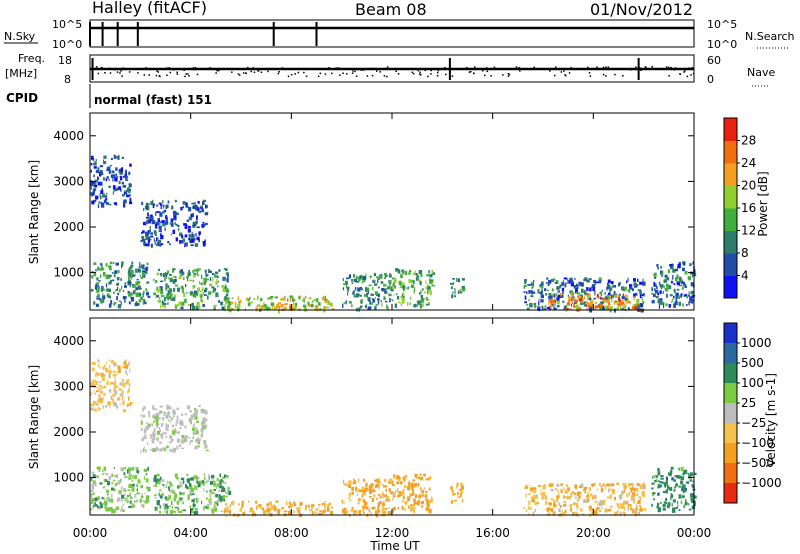 This screenshot has width=800, height=554. I want to click on power-cbar-segment, so click(730, 287).